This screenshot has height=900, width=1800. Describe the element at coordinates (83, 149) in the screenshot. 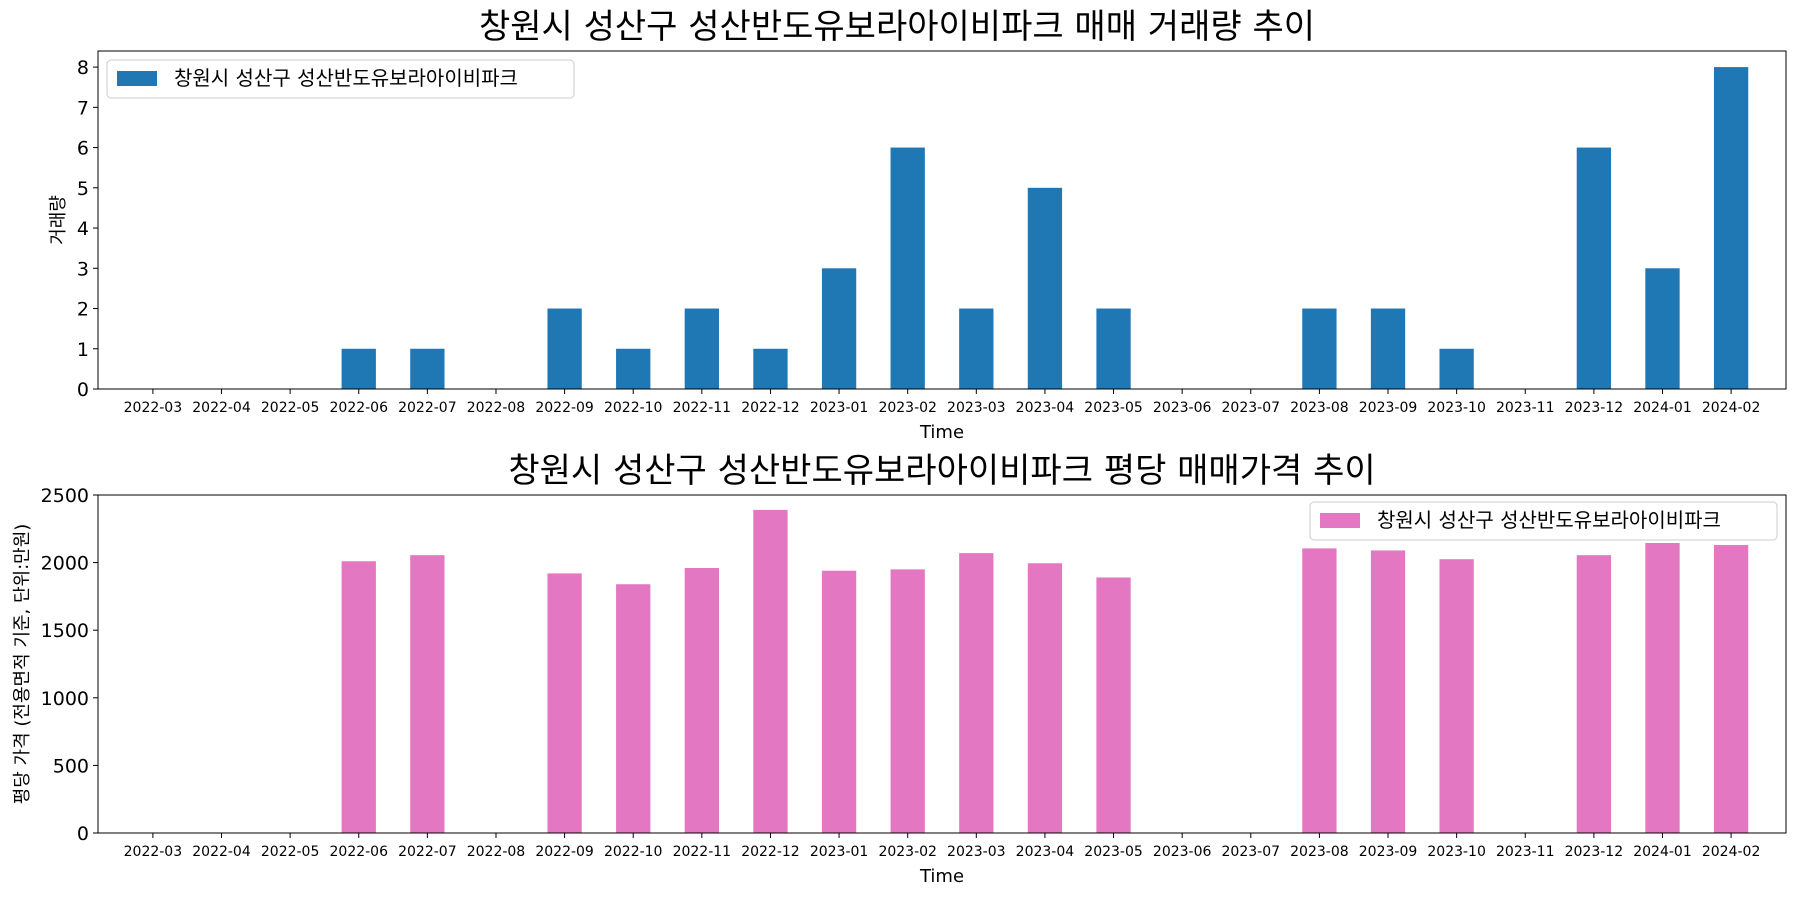

I see `y-tick-label: 6` at that location.